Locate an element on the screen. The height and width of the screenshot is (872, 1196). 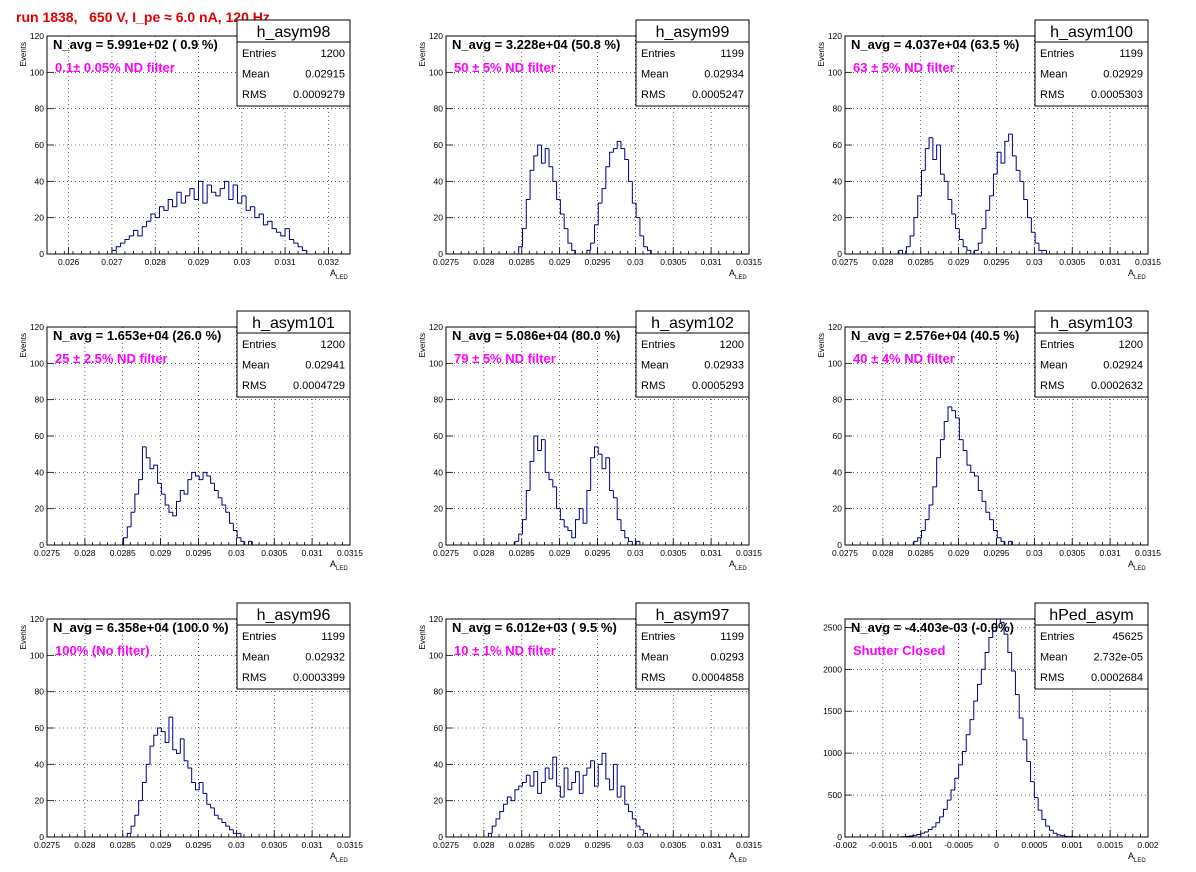
x-tick-label: -0.001 is located at coordinates (921, 845).